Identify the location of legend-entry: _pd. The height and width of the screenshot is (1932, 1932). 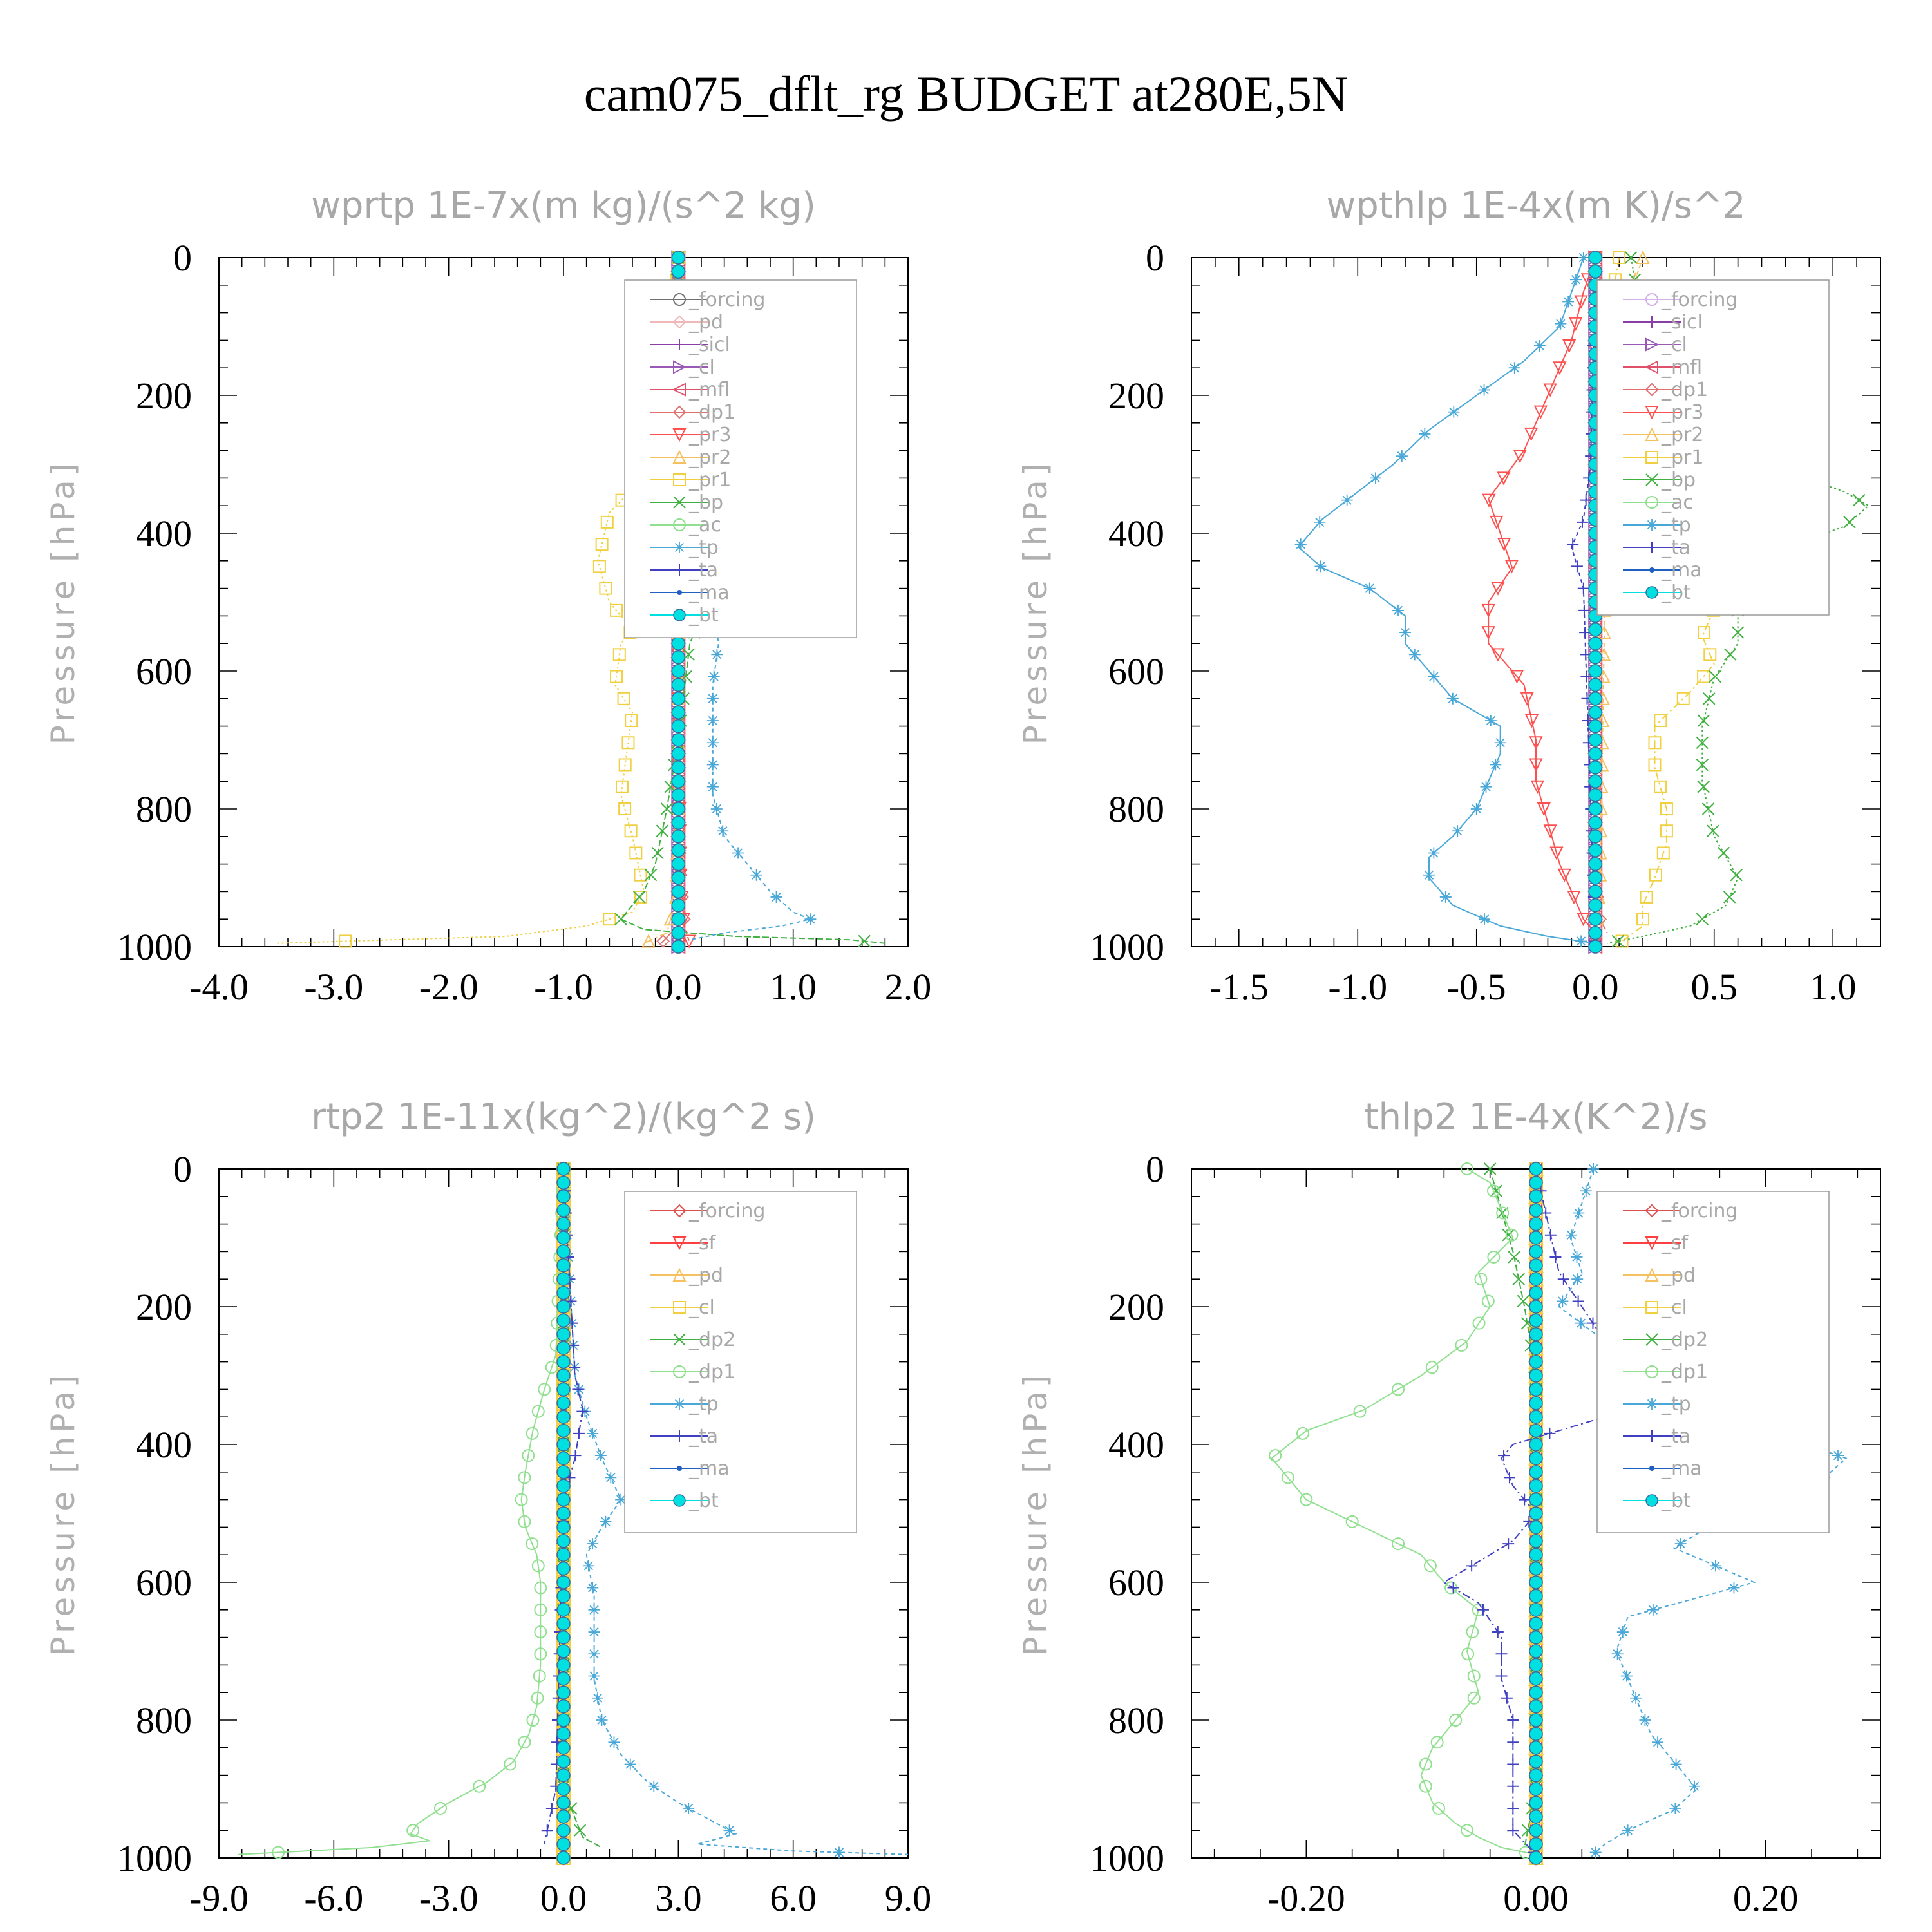
(686, 1275).